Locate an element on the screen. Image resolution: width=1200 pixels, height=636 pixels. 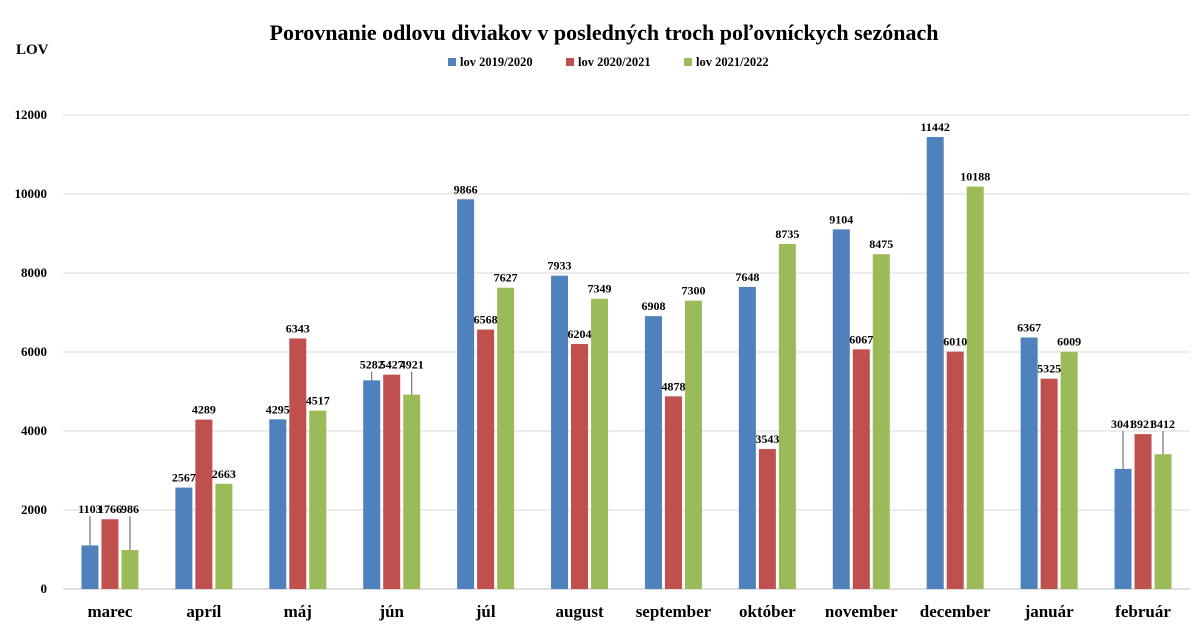
x-tick-label: február is located at coordinates (1143, 611).